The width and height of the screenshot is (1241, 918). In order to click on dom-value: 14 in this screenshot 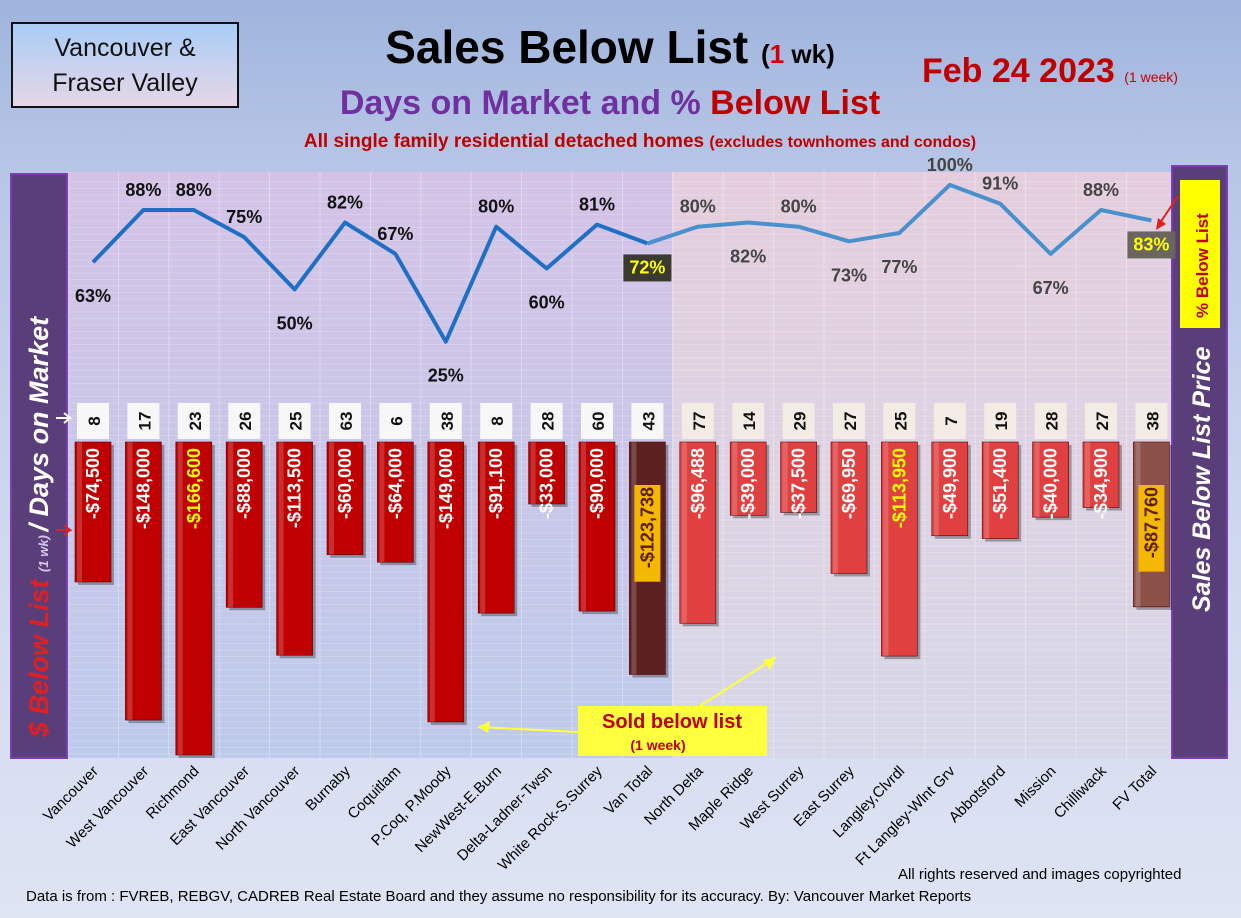, I will do `click(749, 420)`.